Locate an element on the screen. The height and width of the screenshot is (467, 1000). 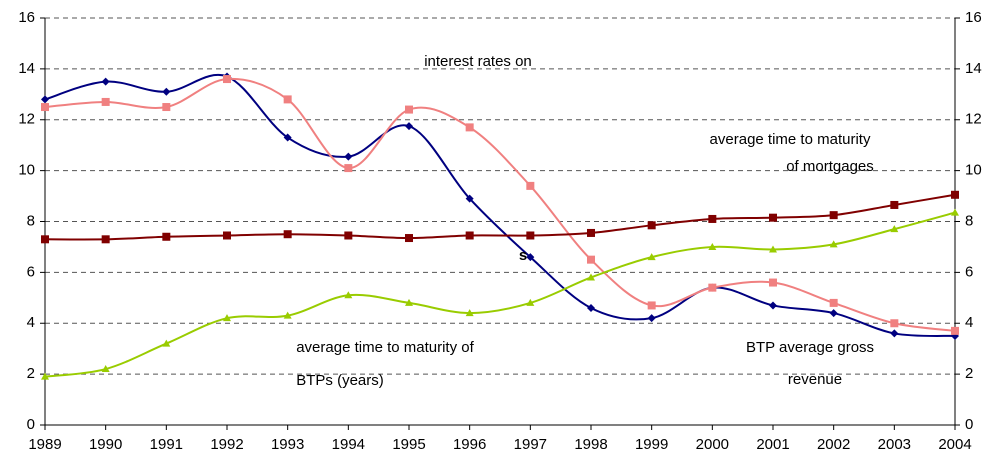
x-tick-label: 2002 is located at coordinates (833, 444).